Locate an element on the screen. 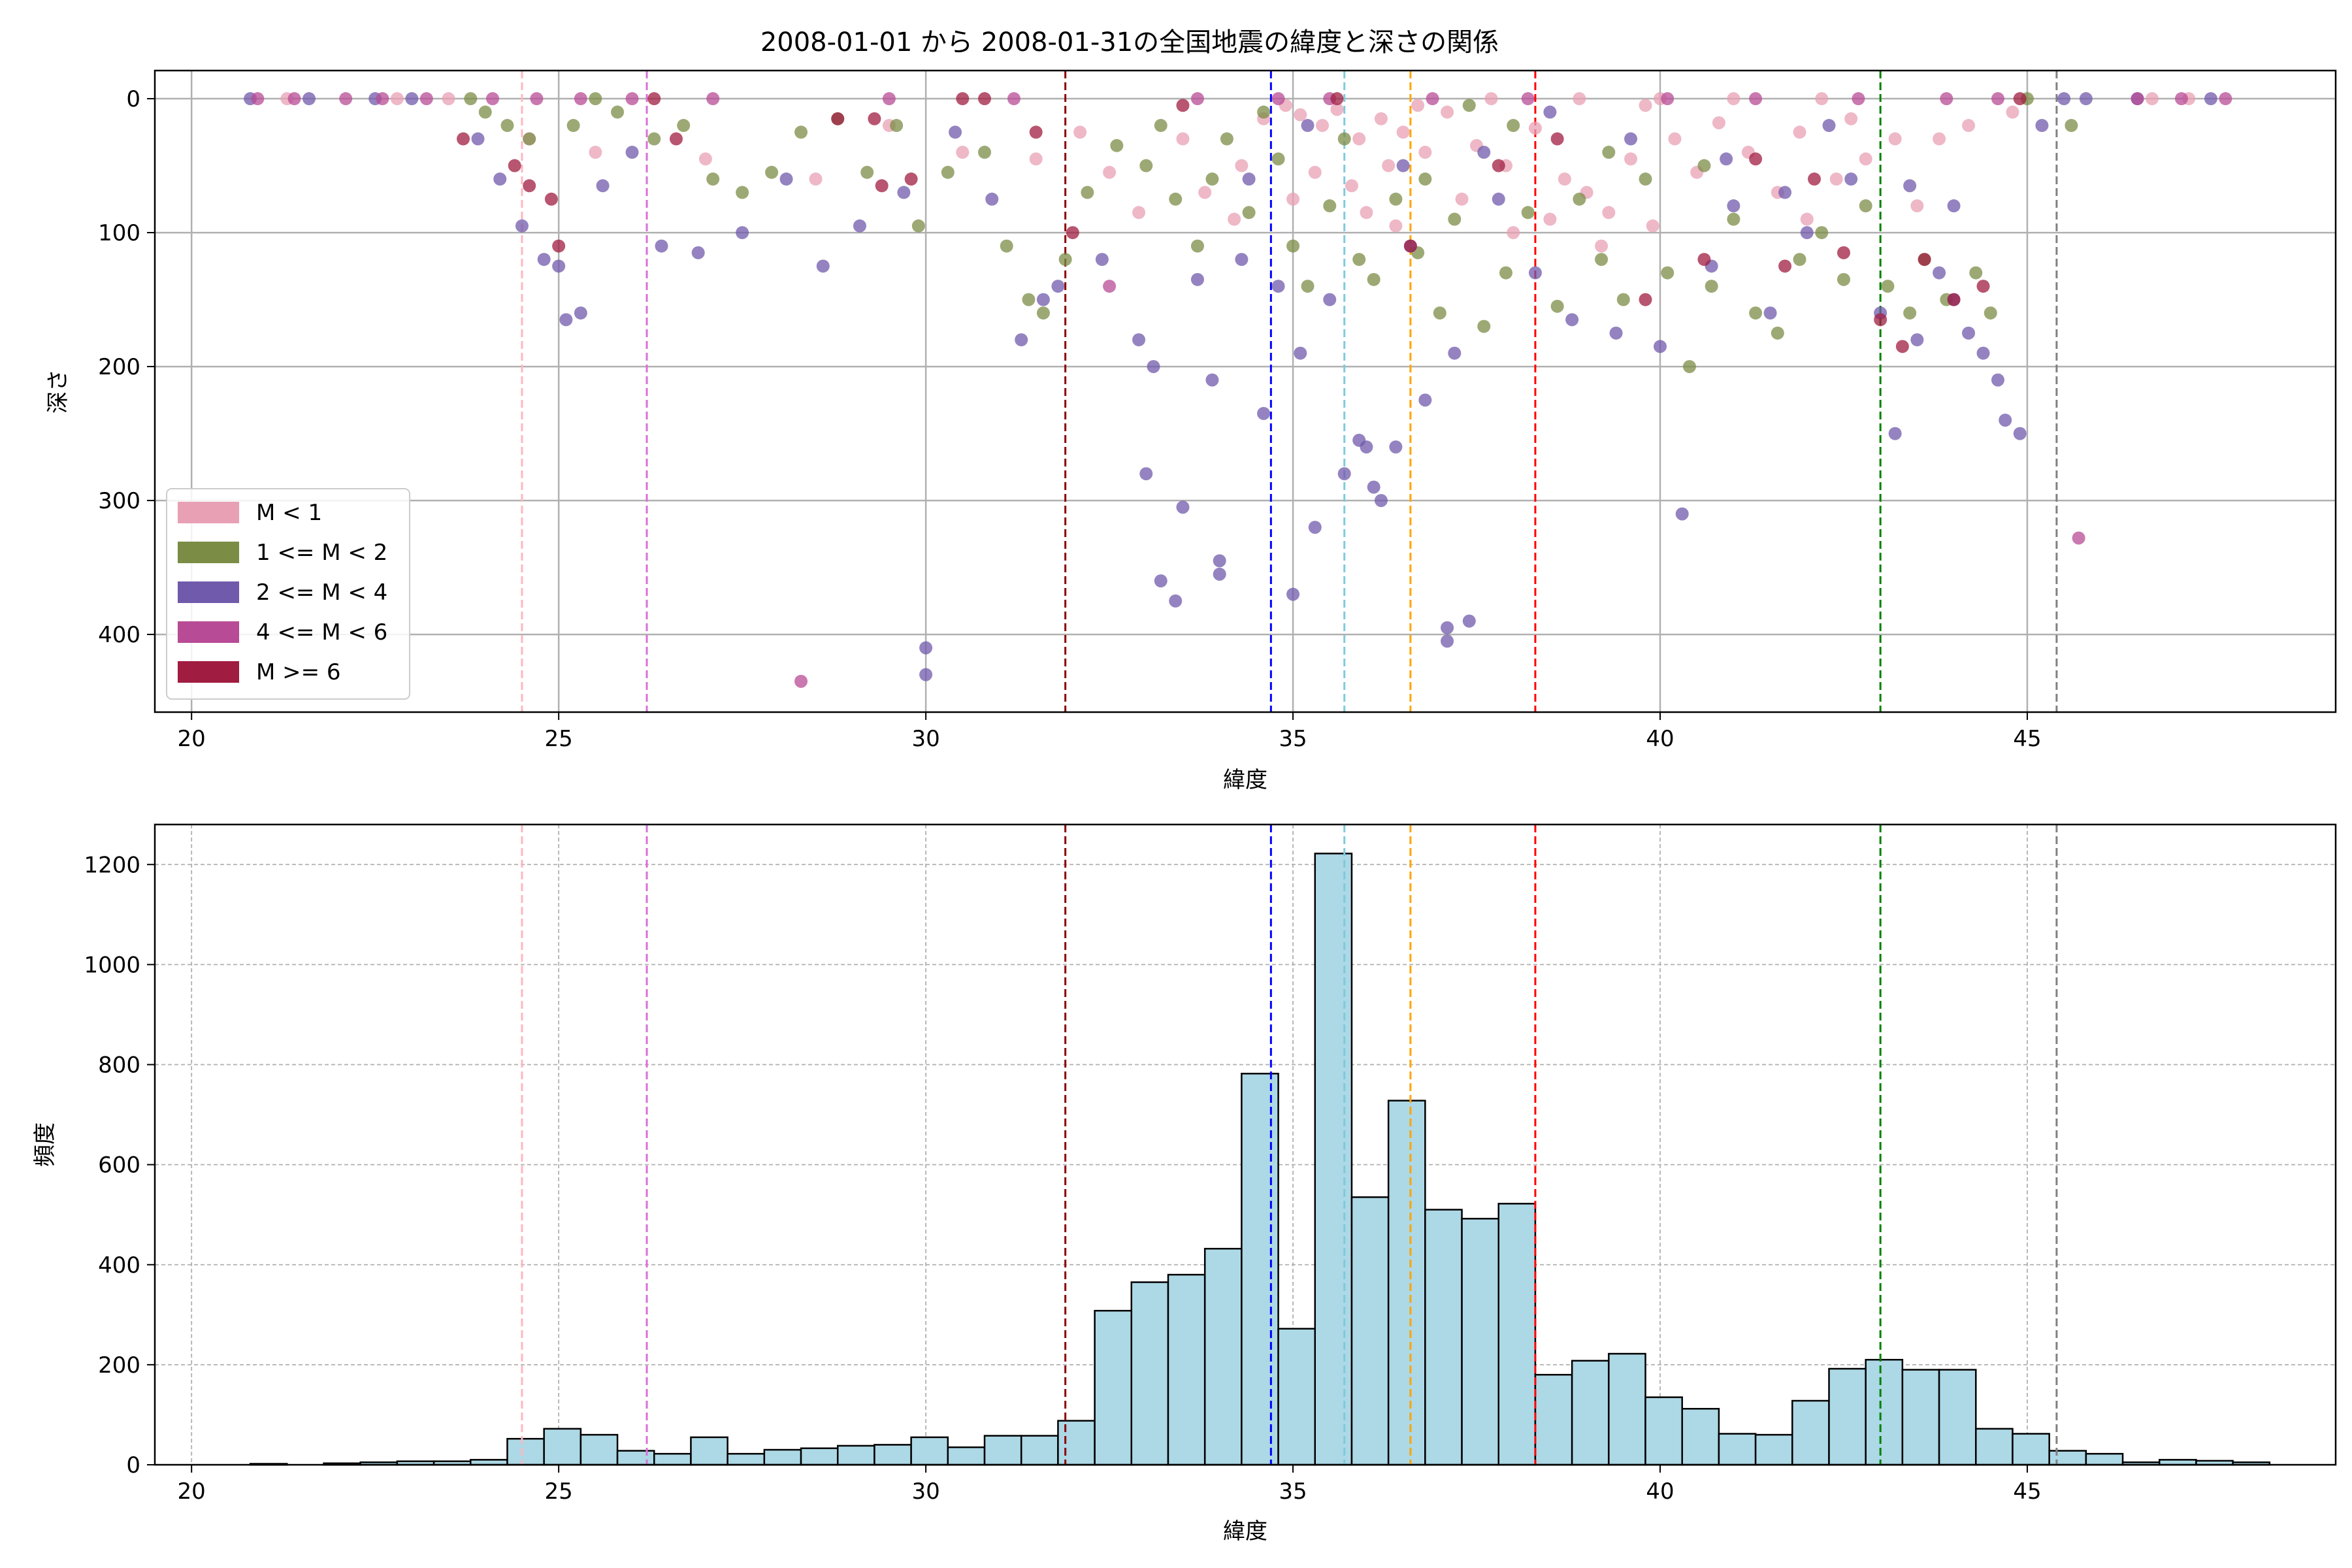  scatter-y-ticks: 0 100 200 300 400 is located at coordinates (126, 367).